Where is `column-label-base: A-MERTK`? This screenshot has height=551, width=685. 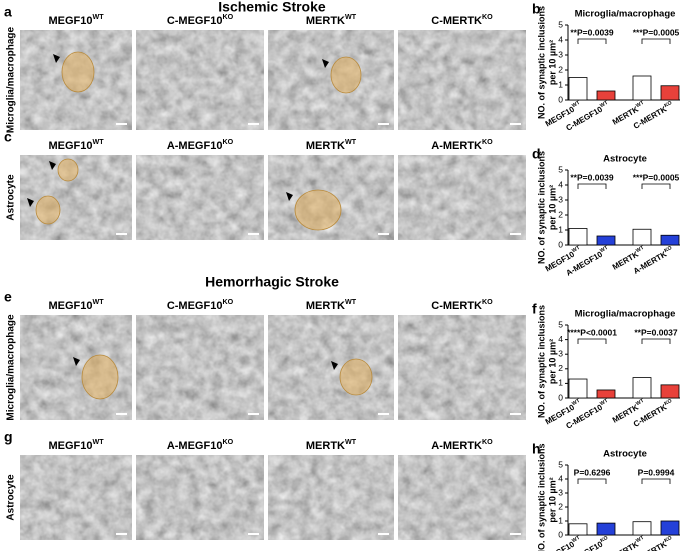 column-label-base: A-MERTK is located at coordinates (456, 446).